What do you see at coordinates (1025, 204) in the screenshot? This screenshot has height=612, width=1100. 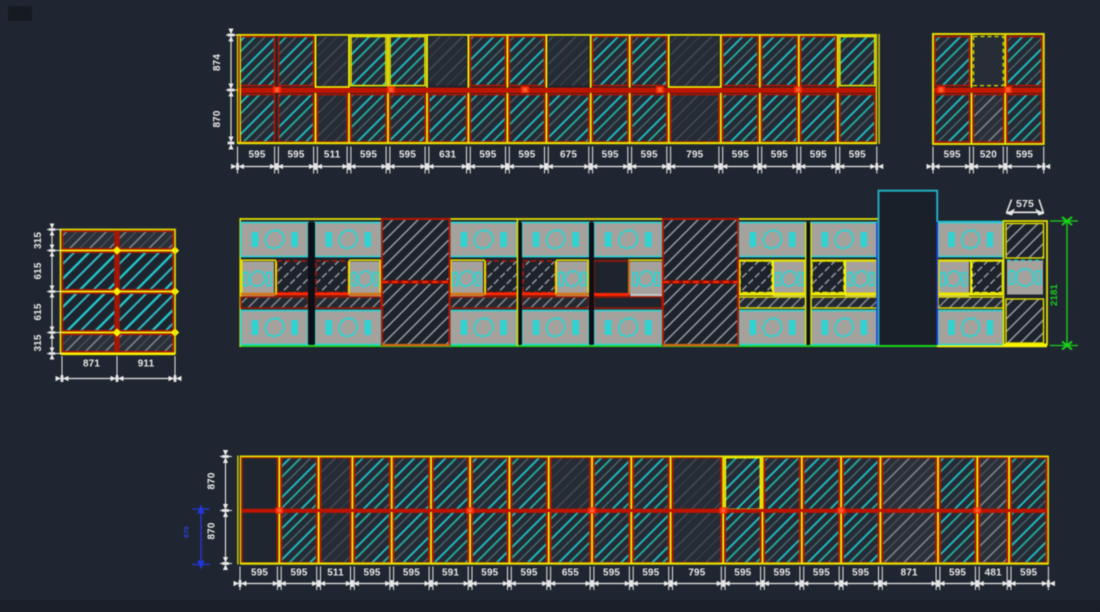 I see `svg-text: 575` at bounding box center [1025, 204].